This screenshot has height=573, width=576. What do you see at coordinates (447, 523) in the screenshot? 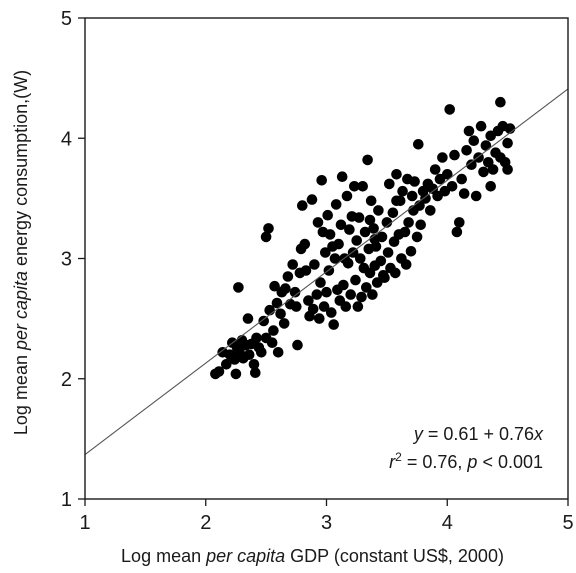
I see `x-tick-label: 4` at bounding box center [447, 523].